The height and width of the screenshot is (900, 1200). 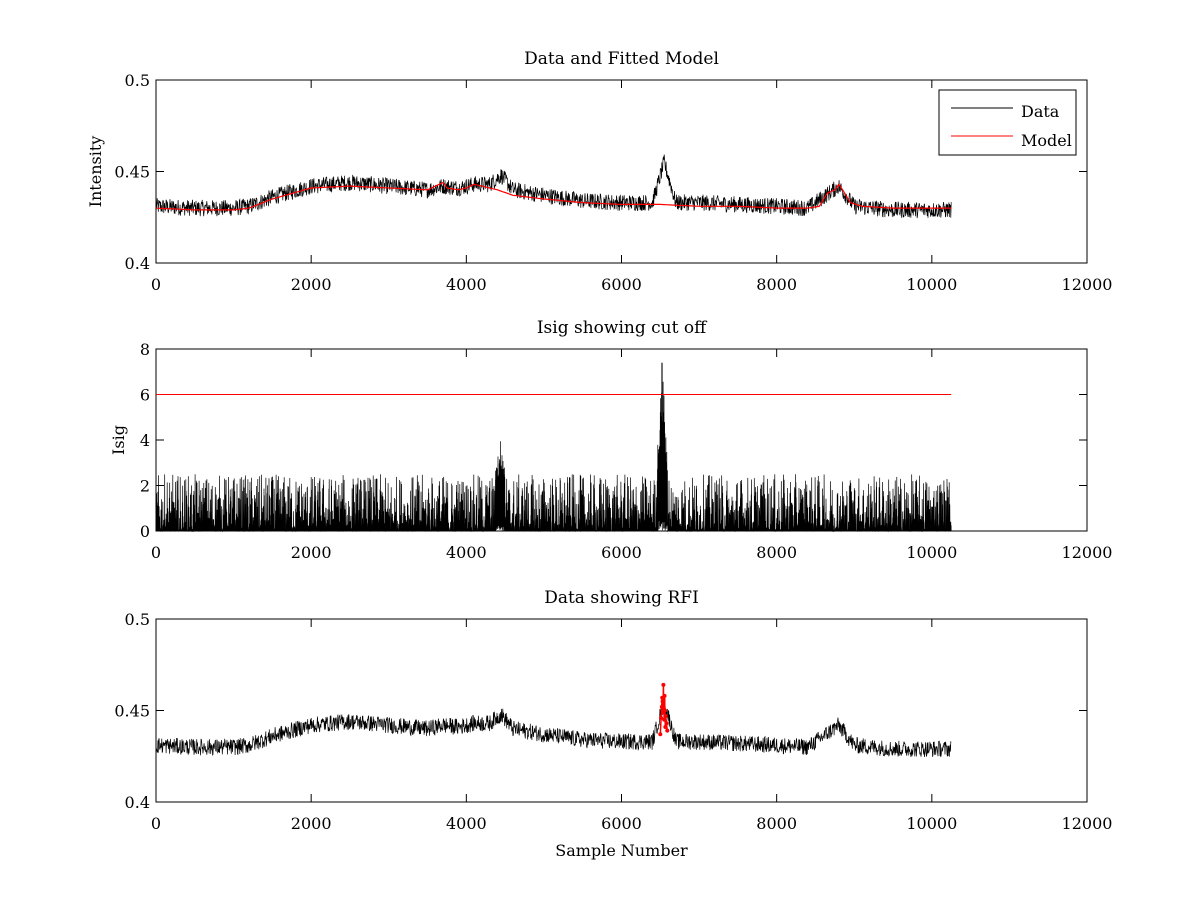 I want to click on legend-label-data: Data, so click(x=1040, y=111).